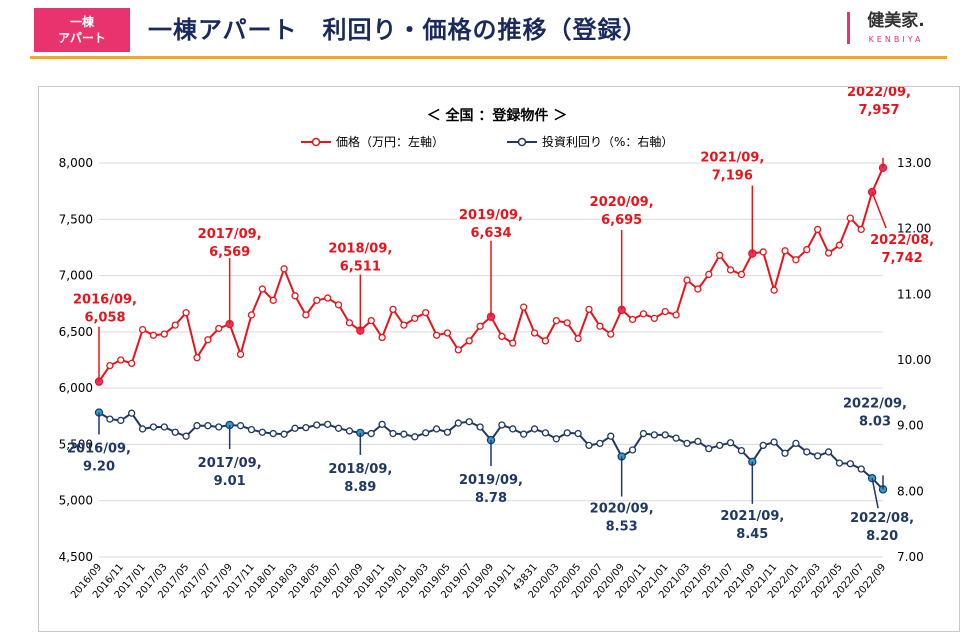 The image size is (975, 640). Describe the element at coordinates (910, 557) in the screenshot. I see `right-tick-label: 7.00` at that location.